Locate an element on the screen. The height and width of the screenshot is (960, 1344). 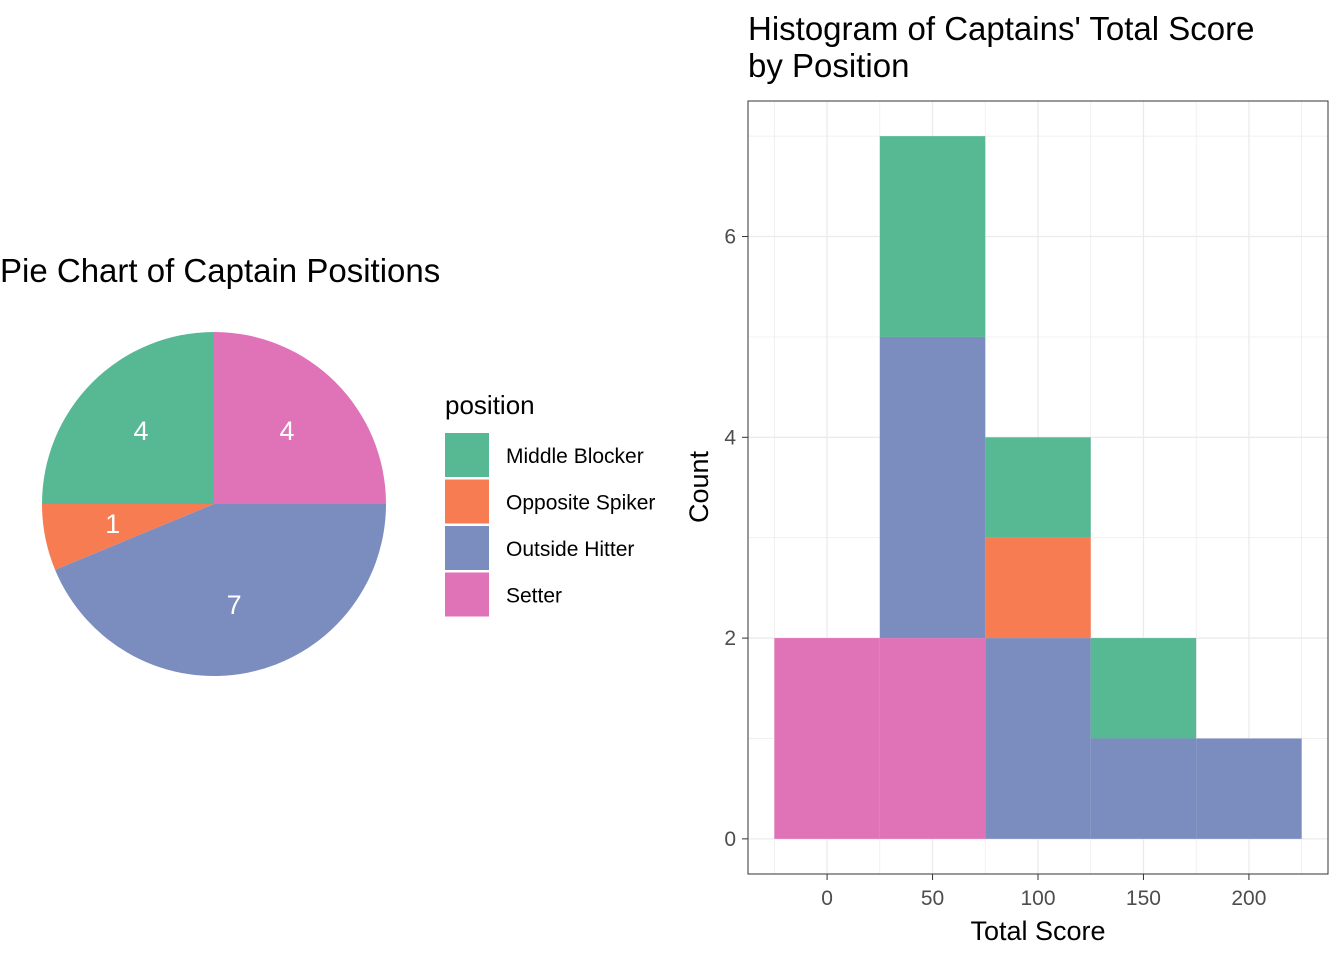
histogram-y-axis-title: Count is located at coordinates (699, 486).